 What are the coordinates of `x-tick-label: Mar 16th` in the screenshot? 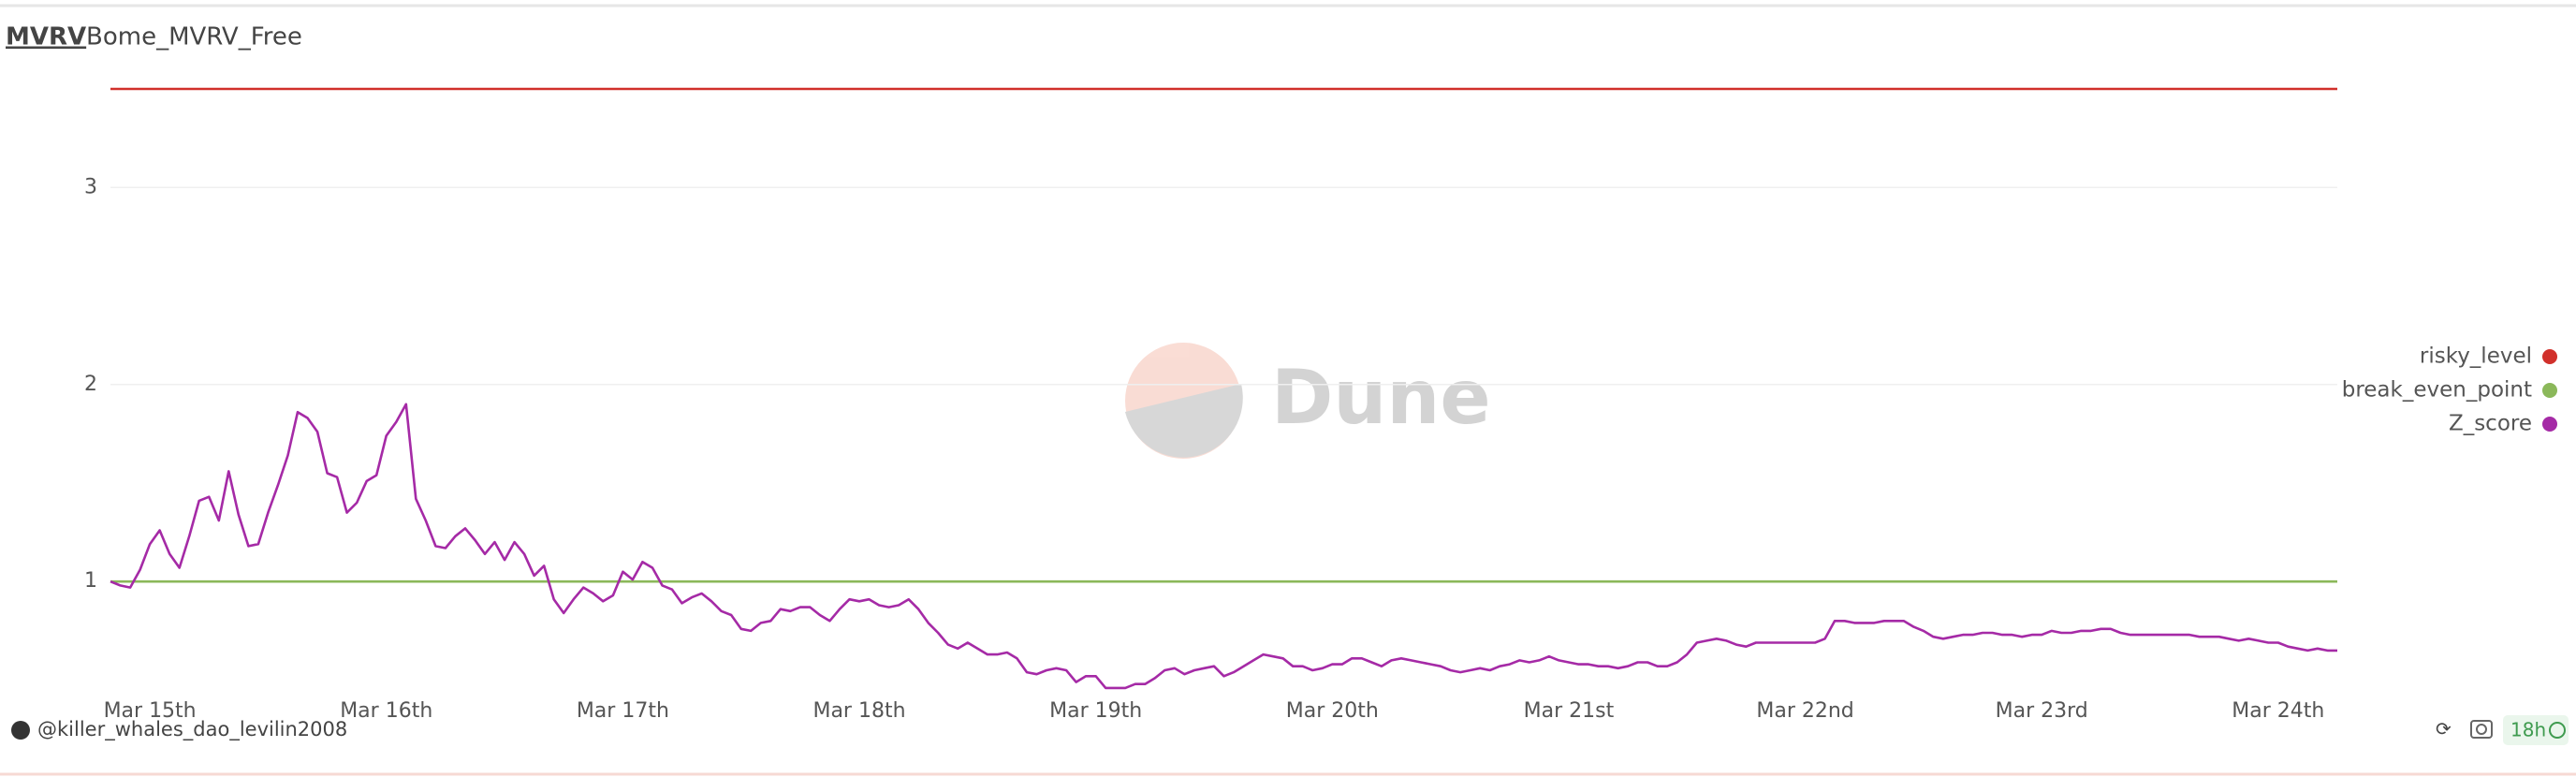 It's located at (386, 711).